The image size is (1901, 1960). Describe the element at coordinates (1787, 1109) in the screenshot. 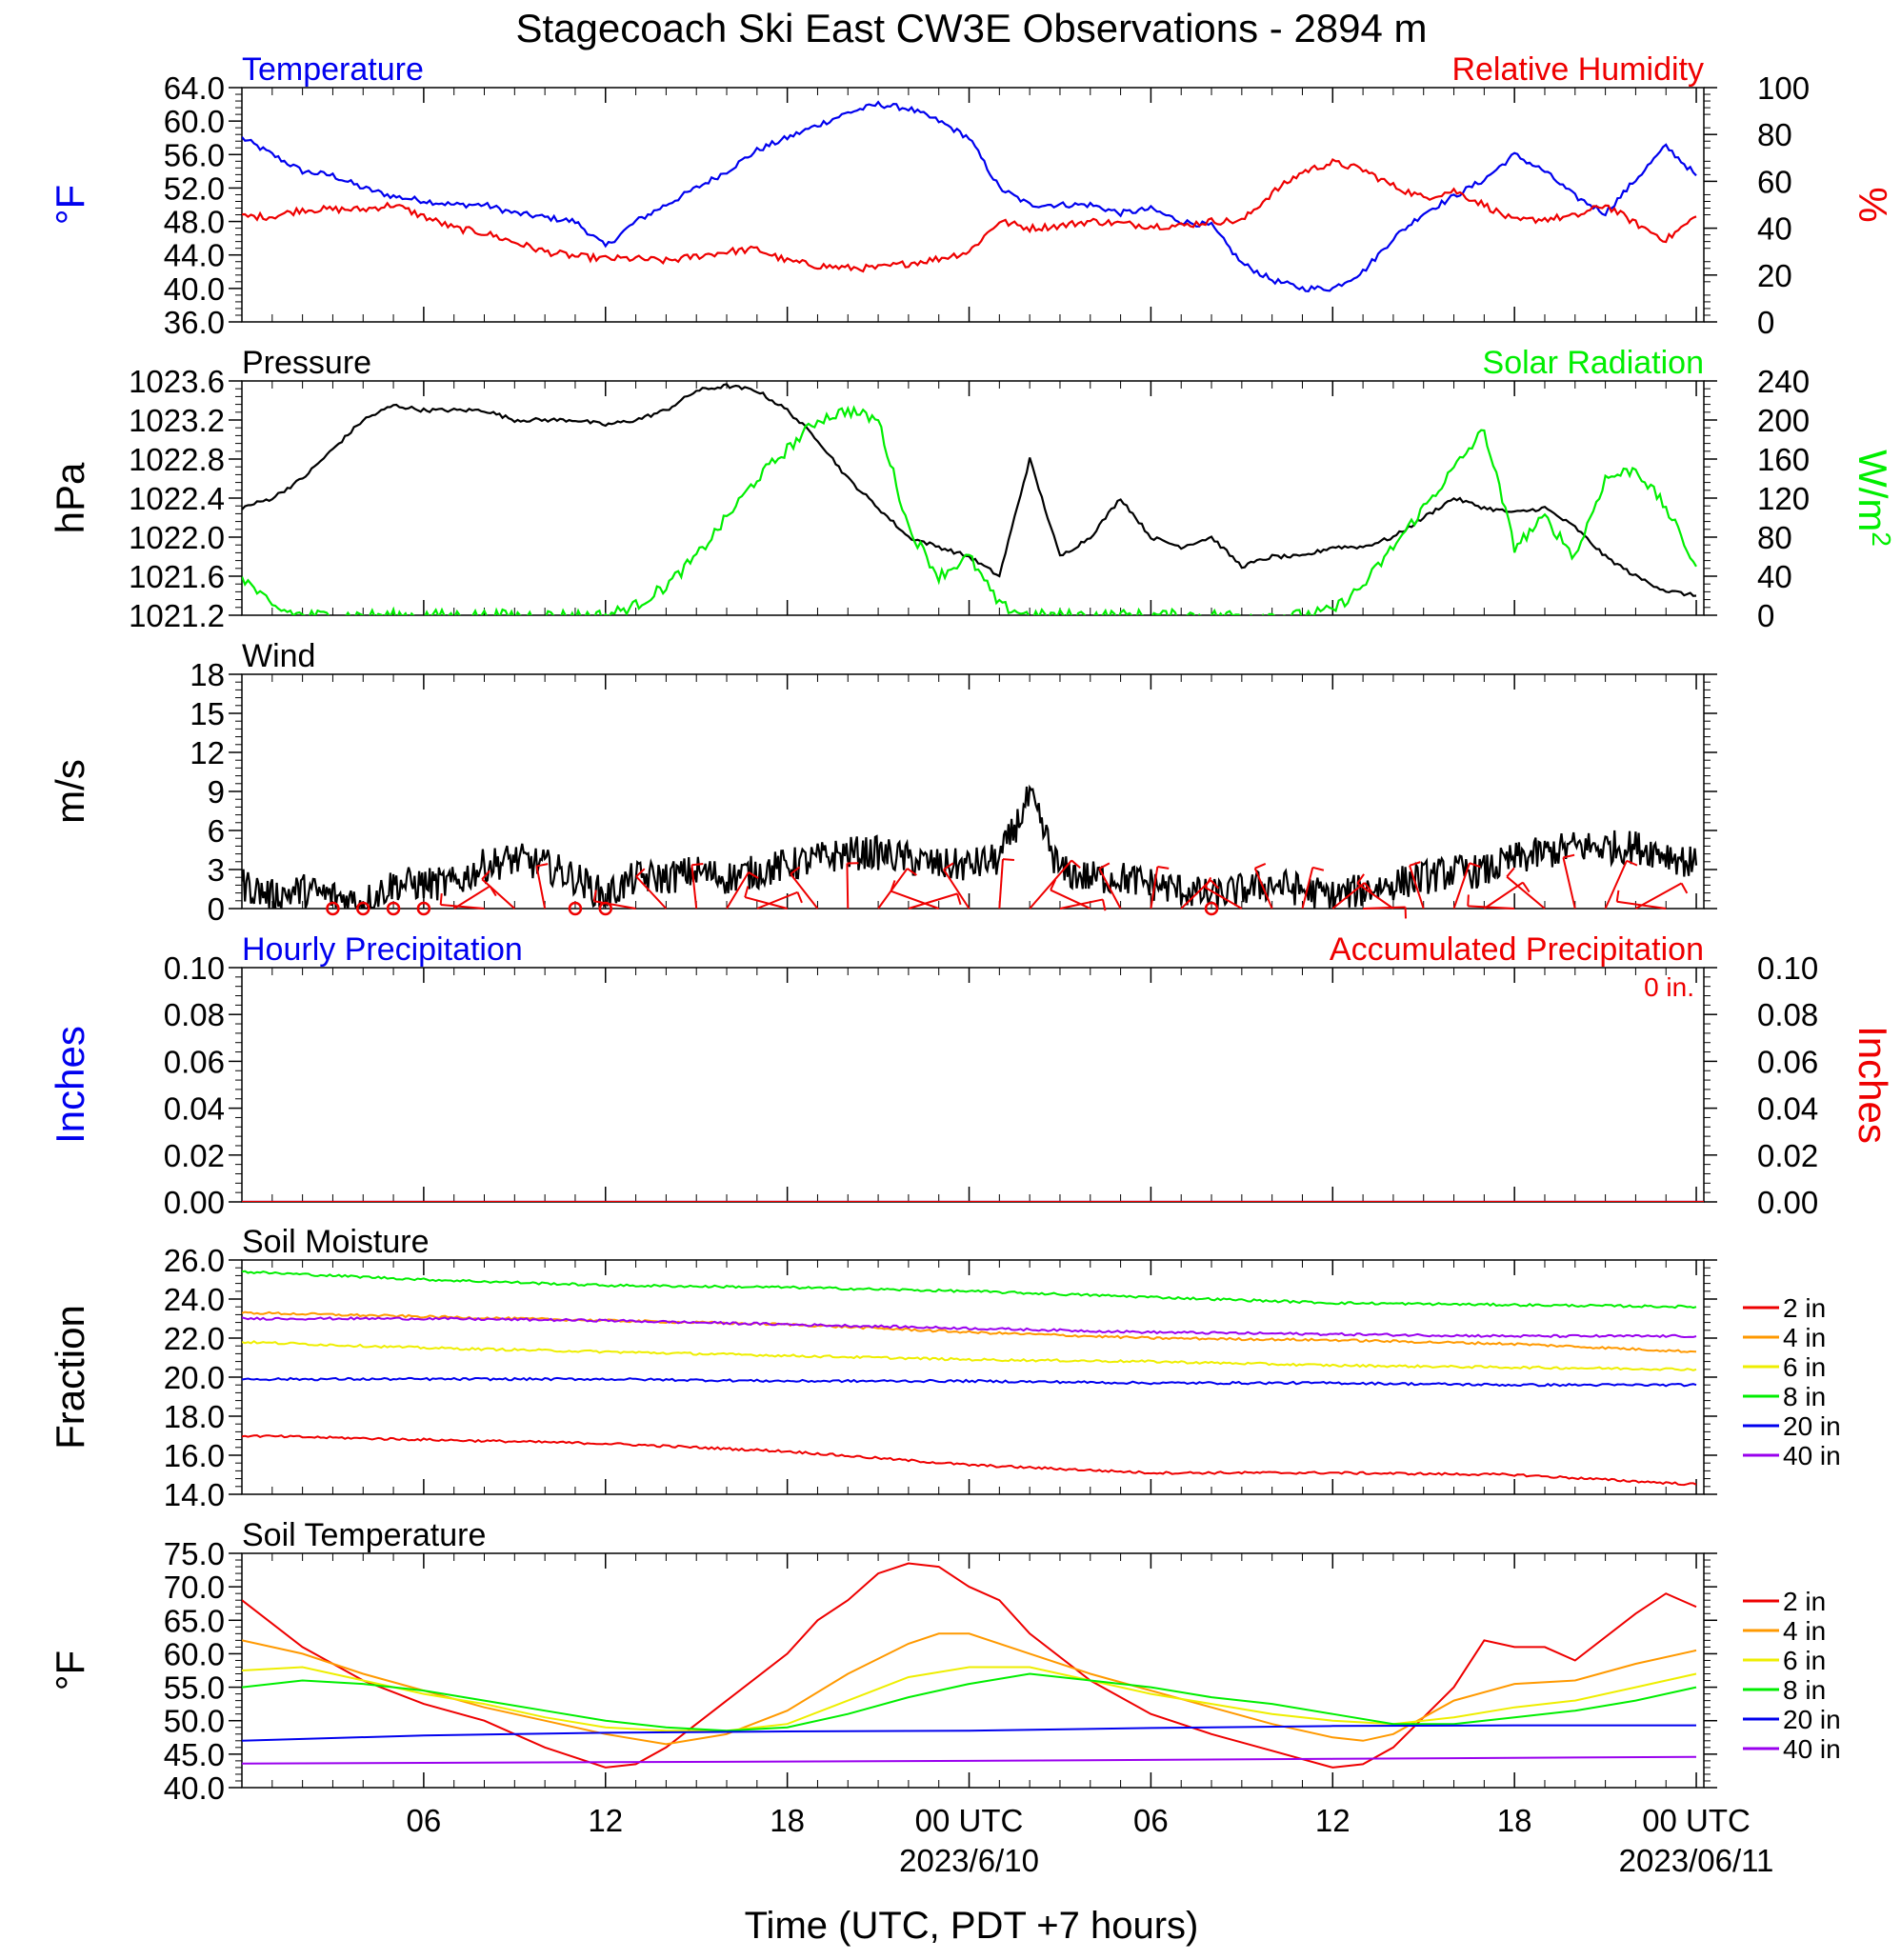

I see `y-tick-label-right: 0.04` at that location.